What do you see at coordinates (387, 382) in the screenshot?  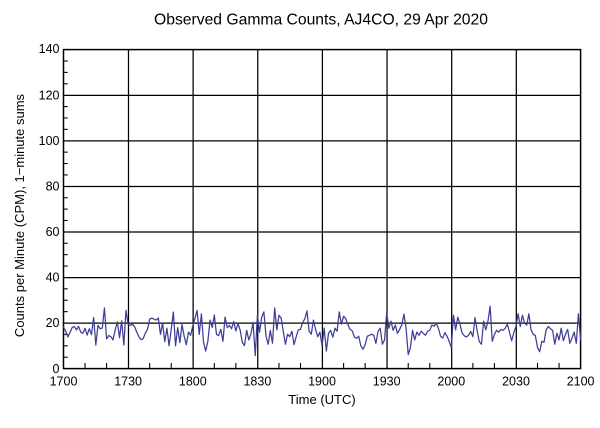 I see `svg-text: 1930` at bounding box center [387, 382].